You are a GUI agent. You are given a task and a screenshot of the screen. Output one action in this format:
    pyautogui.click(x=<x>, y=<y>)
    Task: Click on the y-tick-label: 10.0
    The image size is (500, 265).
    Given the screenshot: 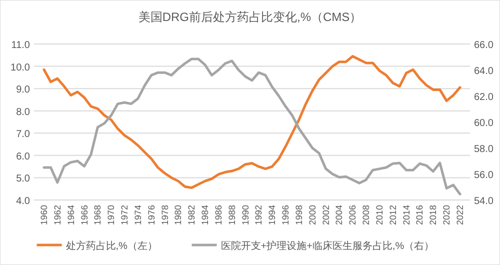 What is the action you would take?
    pyautogui.click(x=20, y=68)
    